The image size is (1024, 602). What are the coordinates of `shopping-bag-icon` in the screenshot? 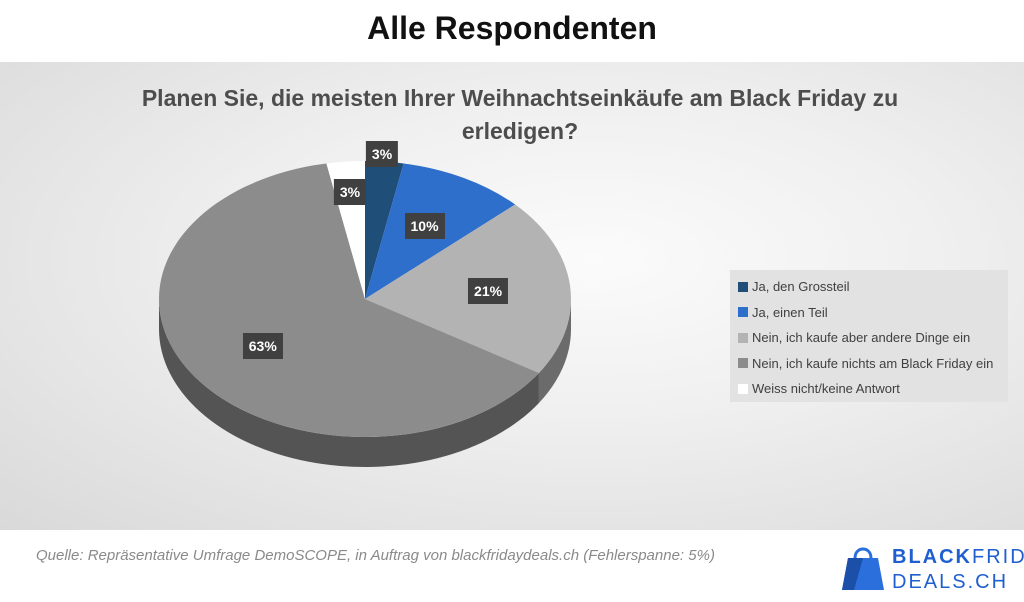 It's located at (863, 568).